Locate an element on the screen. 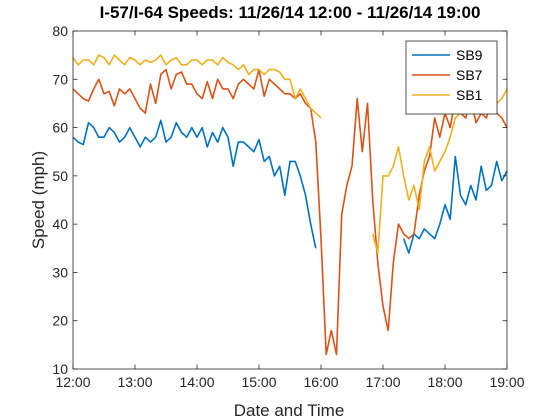 The image size is (560, 420). legend: SB9 SB7 SB1 is located at coordinates (451, 77).